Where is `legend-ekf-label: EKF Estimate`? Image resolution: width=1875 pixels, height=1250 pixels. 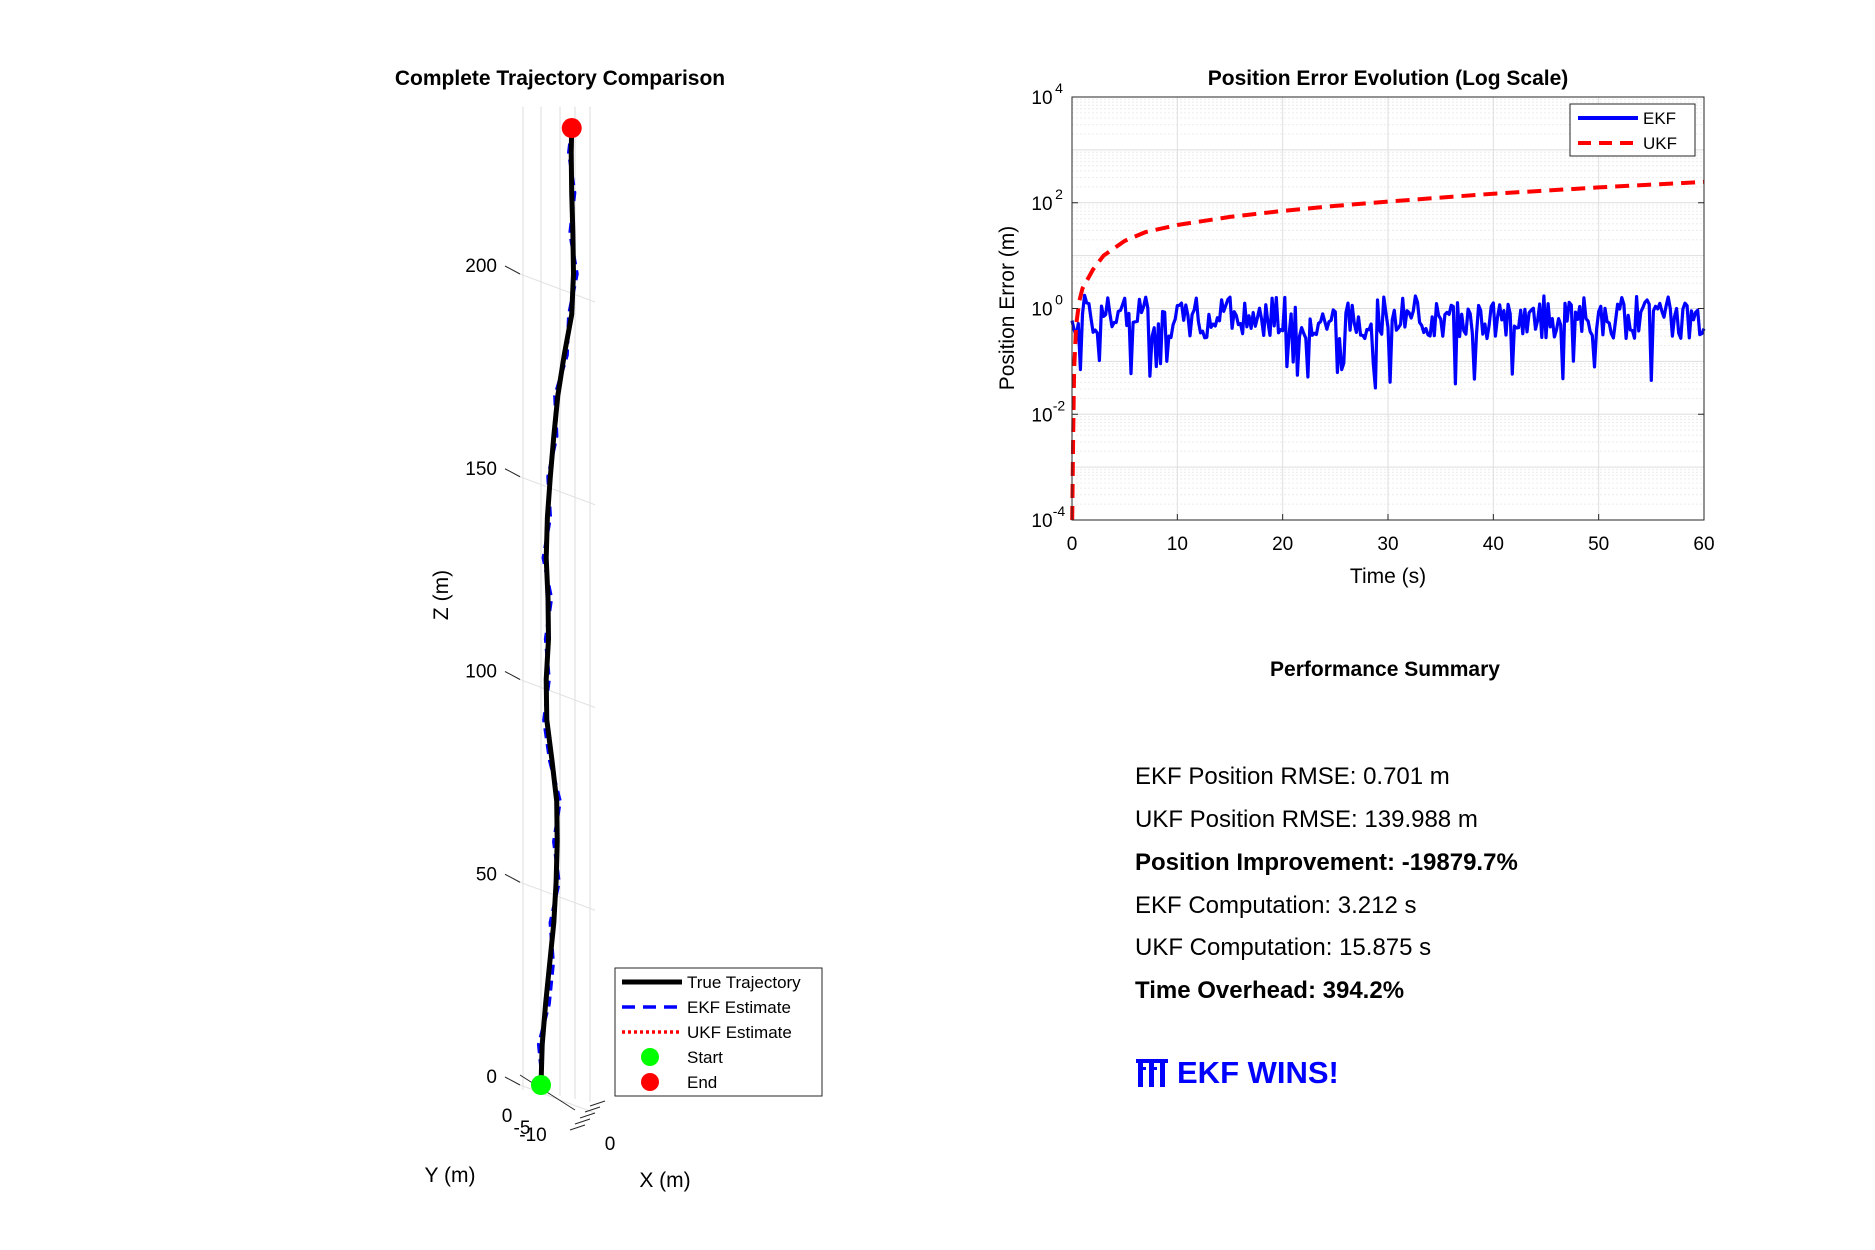 legend-ekf-label: EKF Estimate is located at coordinates (739, 1007).